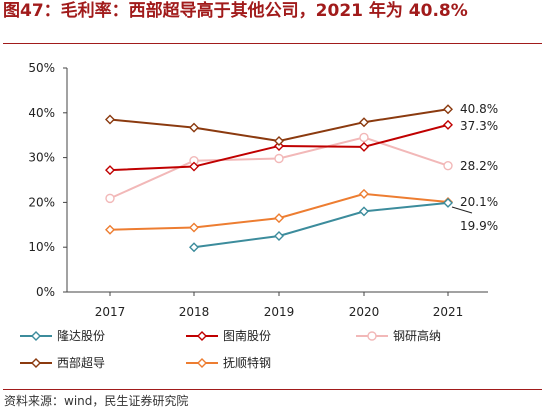  What do you see at coordinates (41, 68) in the screenshot?
I see `y-tick-label: 50%` at bounding box center [41, 68].